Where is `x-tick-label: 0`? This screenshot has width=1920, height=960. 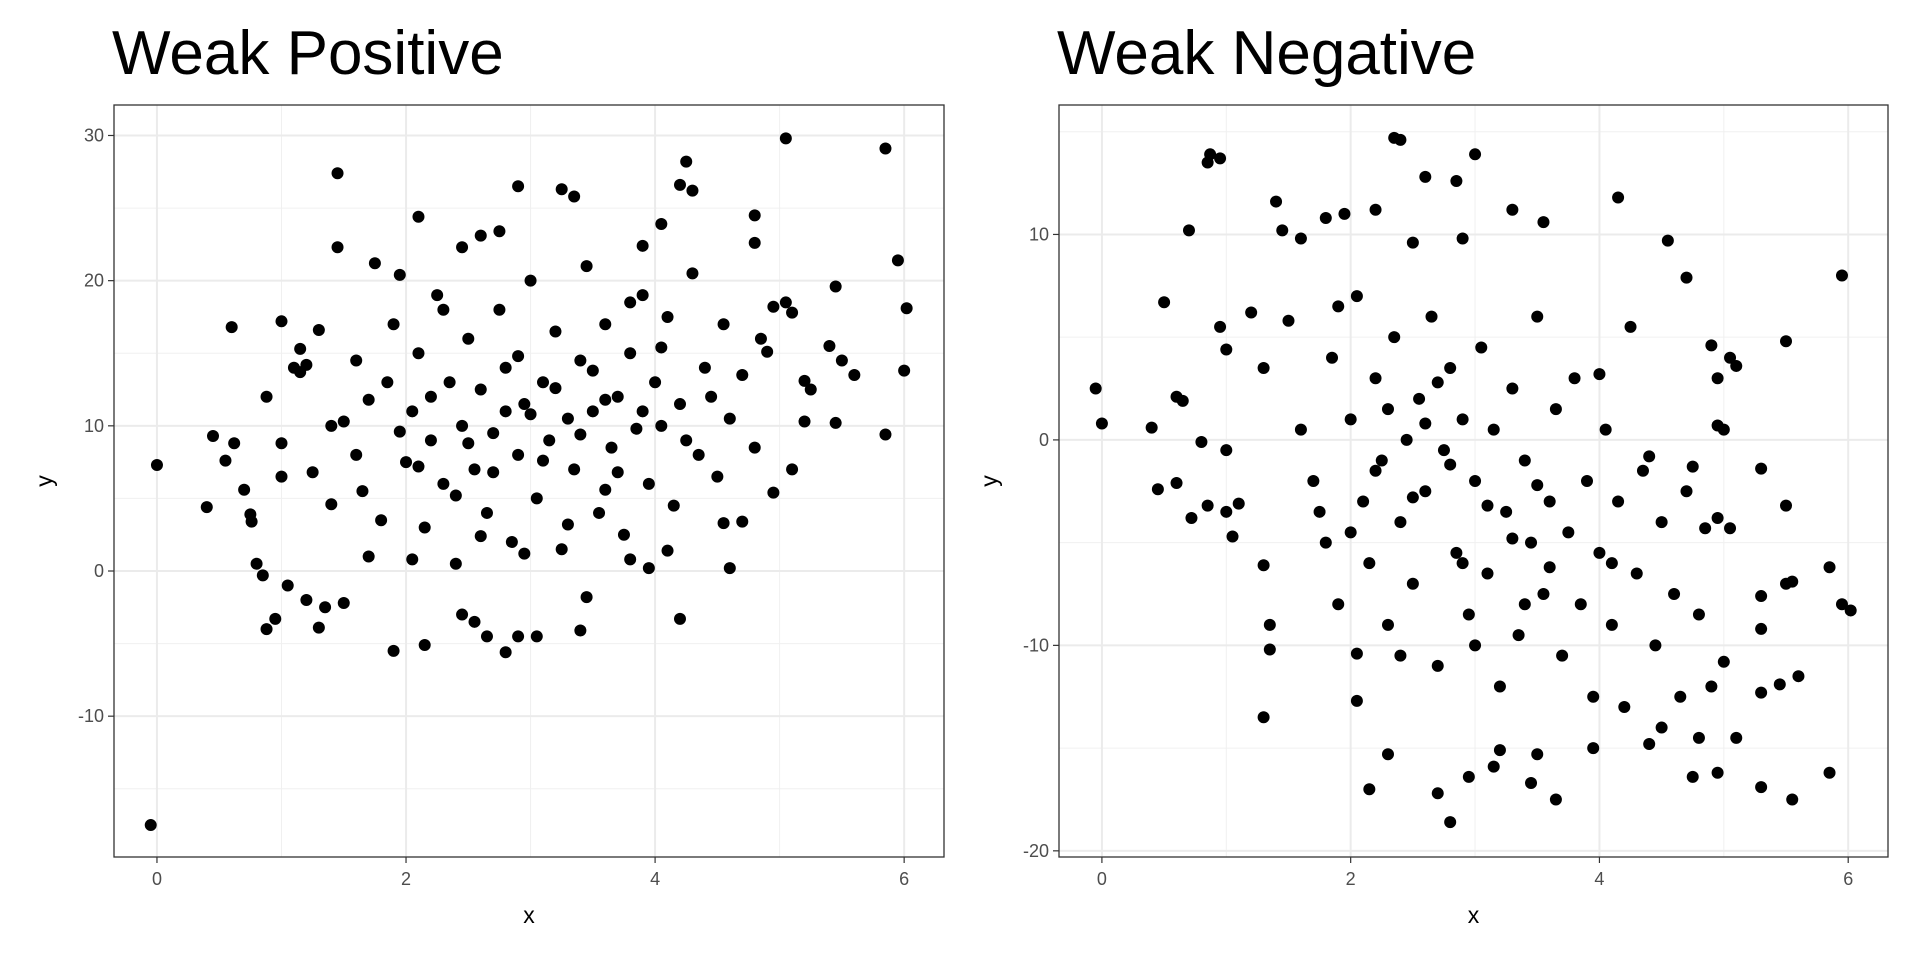 x-tick-label: 0 is located at coordinates (157, 879).